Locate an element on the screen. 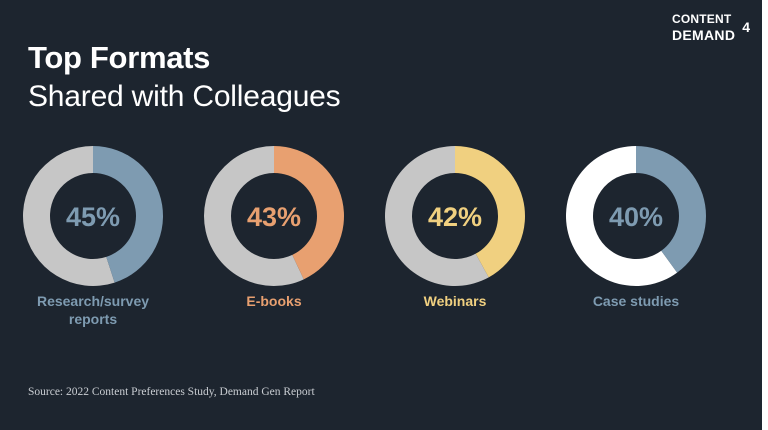 Image resolution: width=768 pixels, height=430 pixels. chart-title: Top Formats is located at coordinates (119, 57).